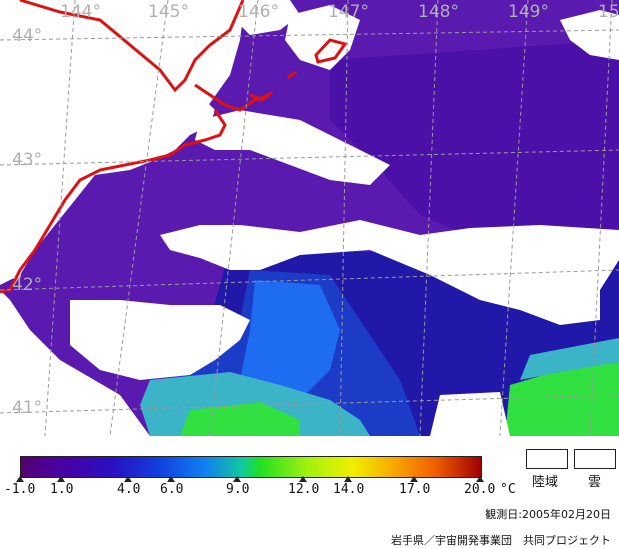 The width and height of the screenshot is (619, 548). I want to click on tick-label: 9.0, so click(238, 489).